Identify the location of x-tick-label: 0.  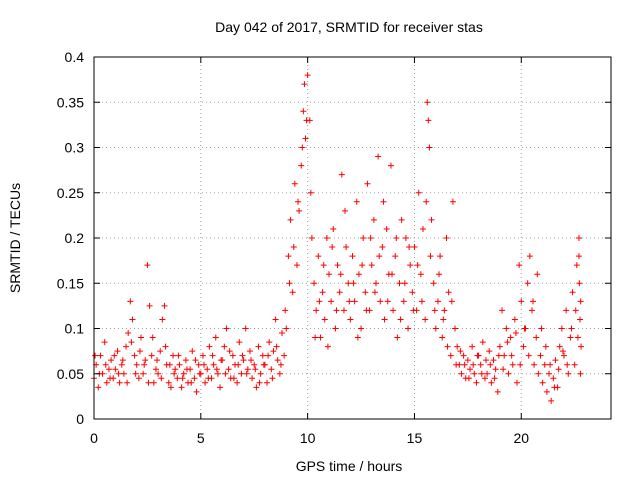
(94, 438).